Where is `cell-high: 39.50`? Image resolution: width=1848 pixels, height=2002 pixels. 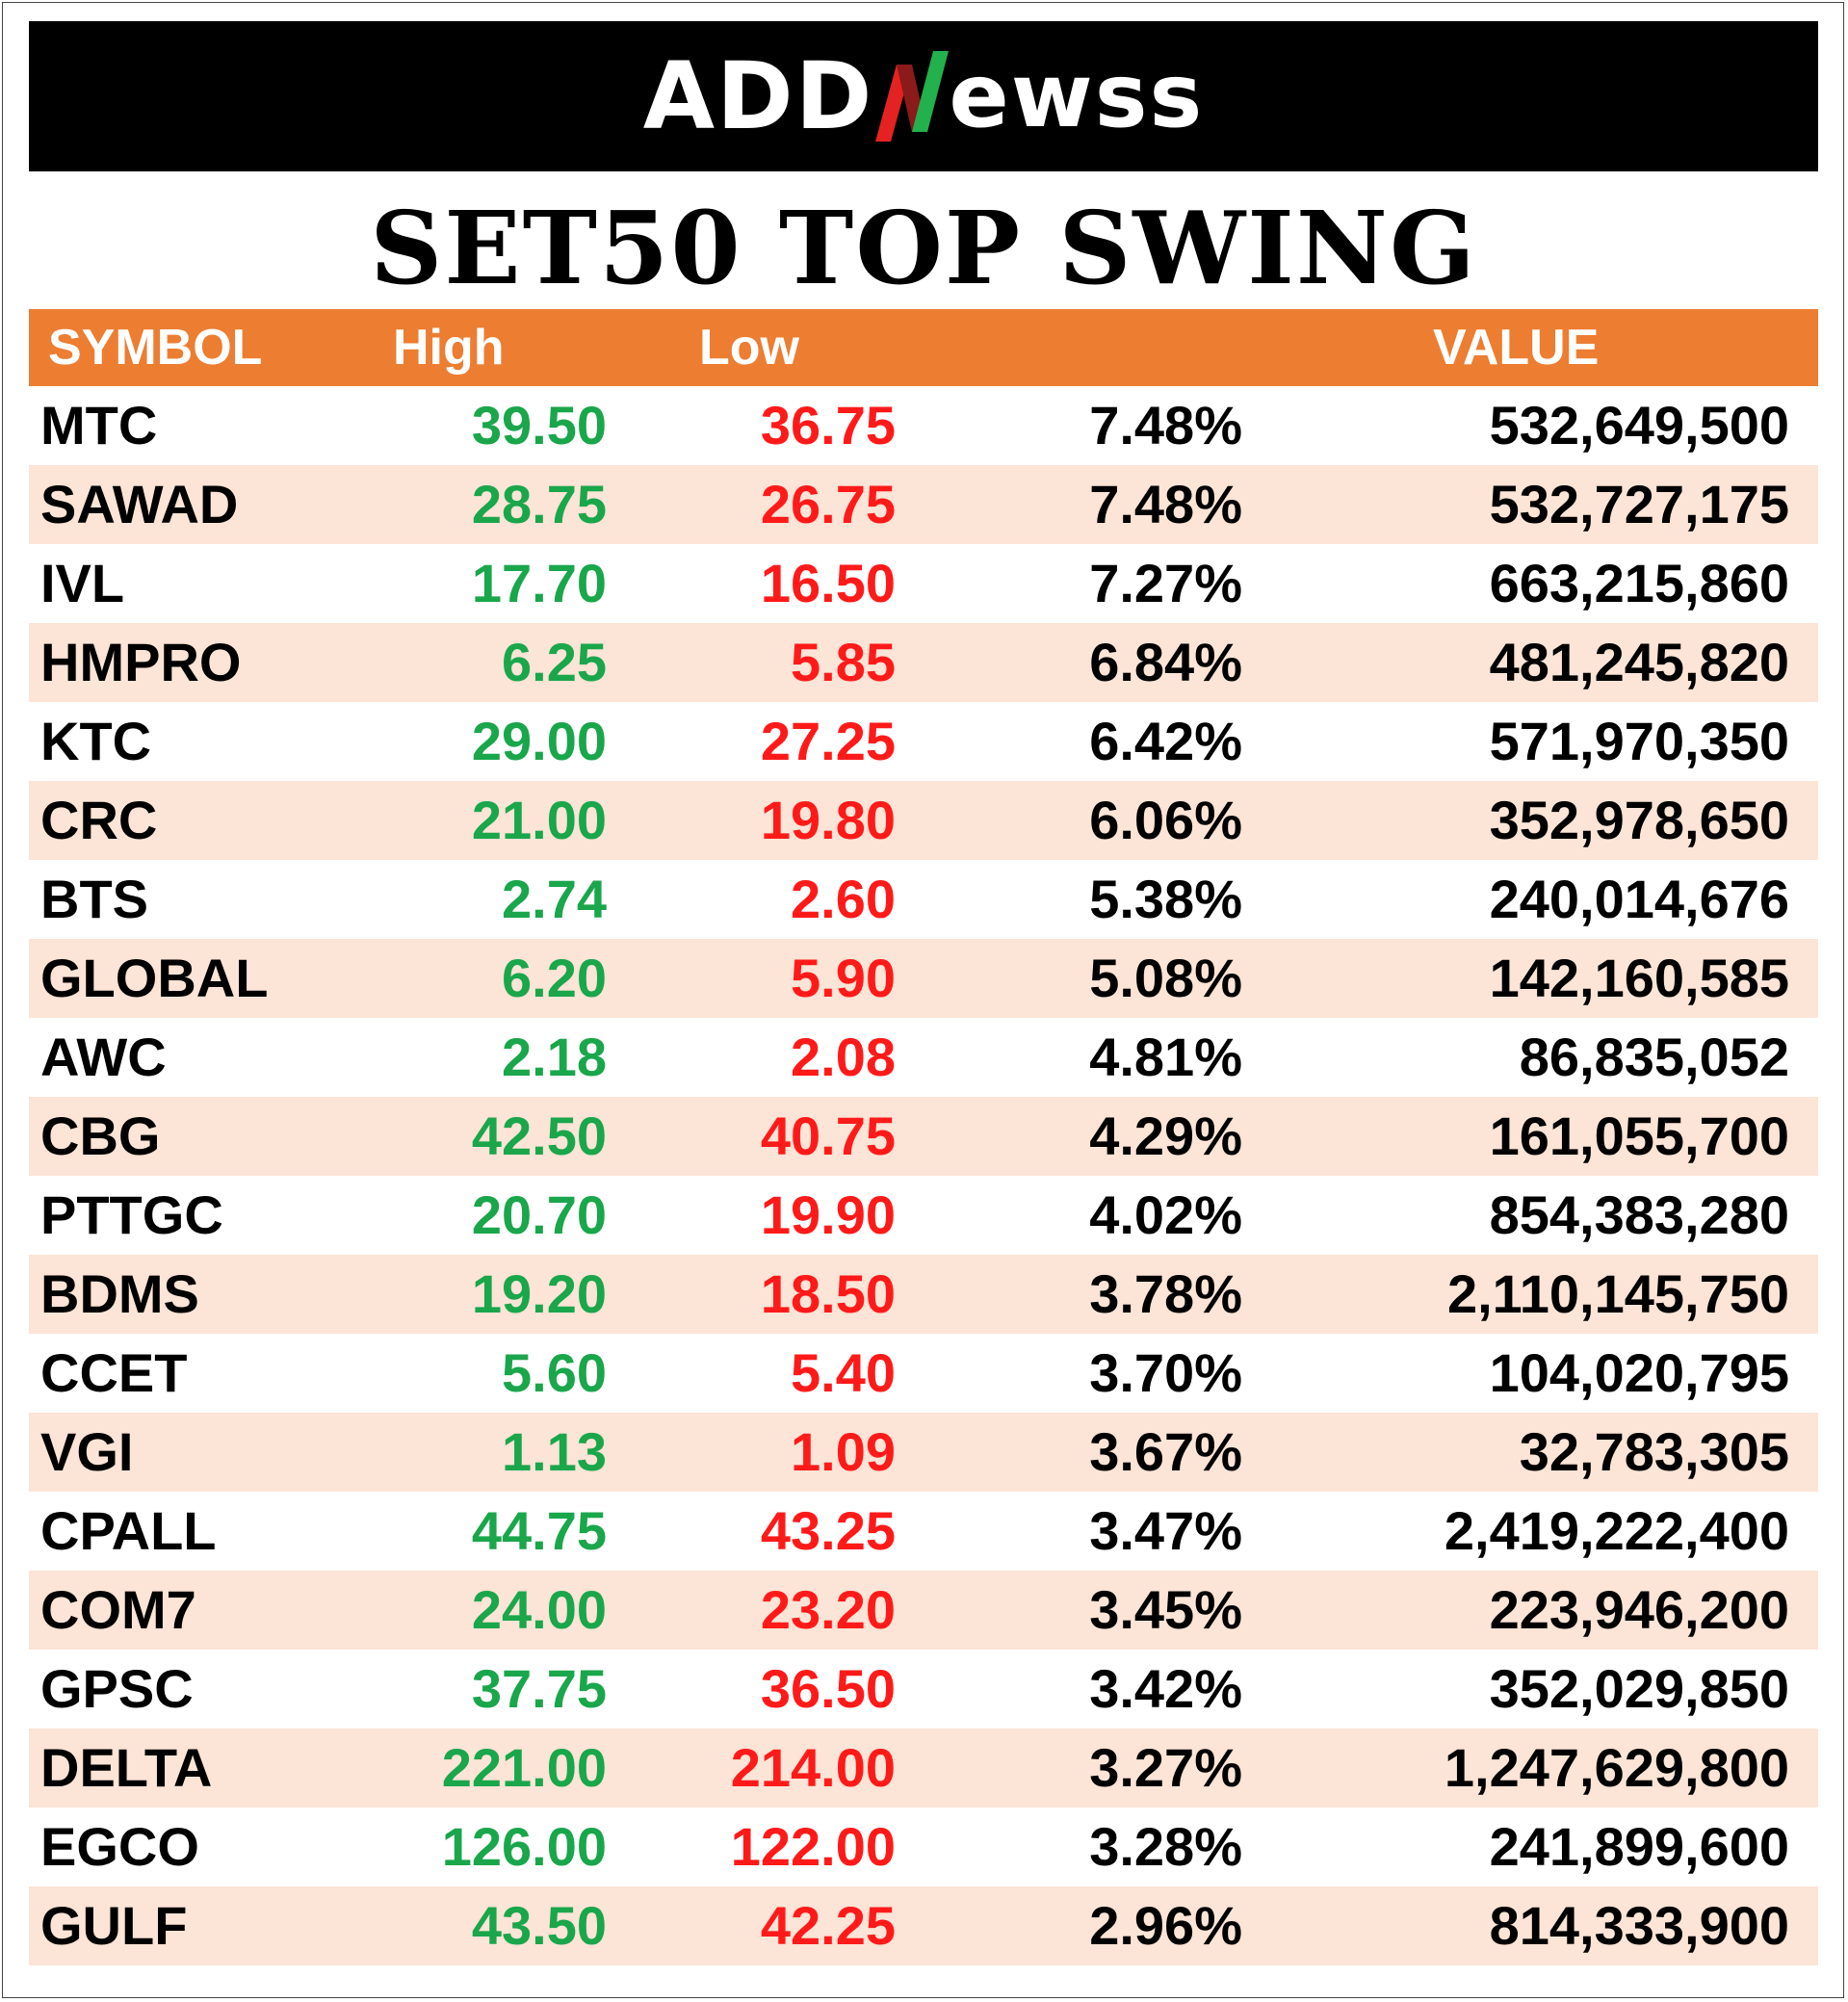 cell-high: 39.50 is located at coordinates (539, 425).